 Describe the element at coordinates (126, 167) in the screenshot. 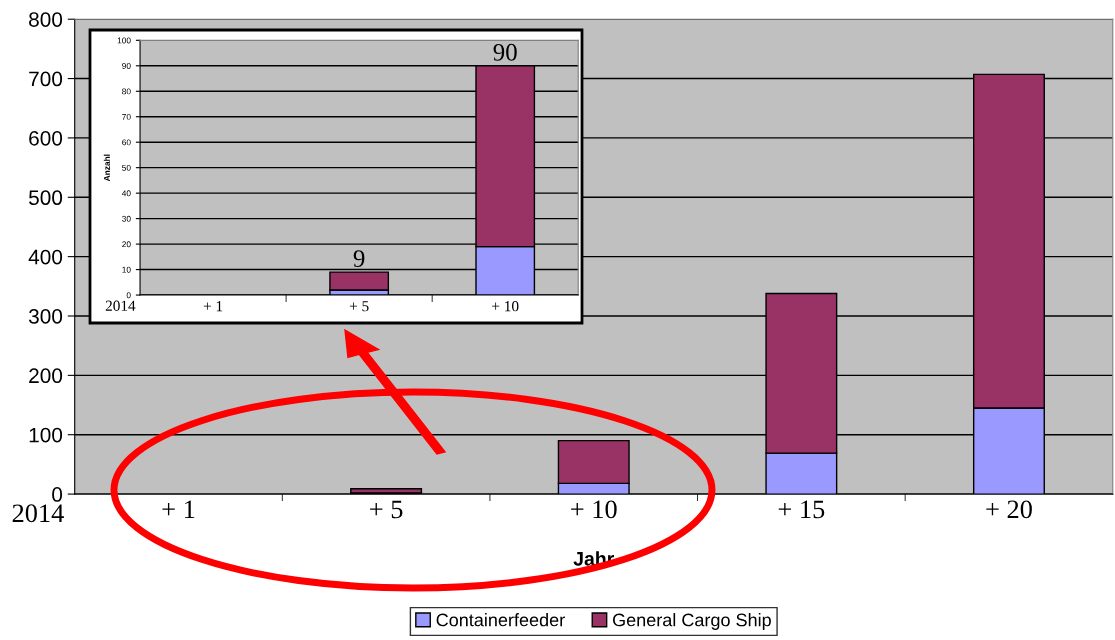

I see `y-tick-label: 50` at that location.